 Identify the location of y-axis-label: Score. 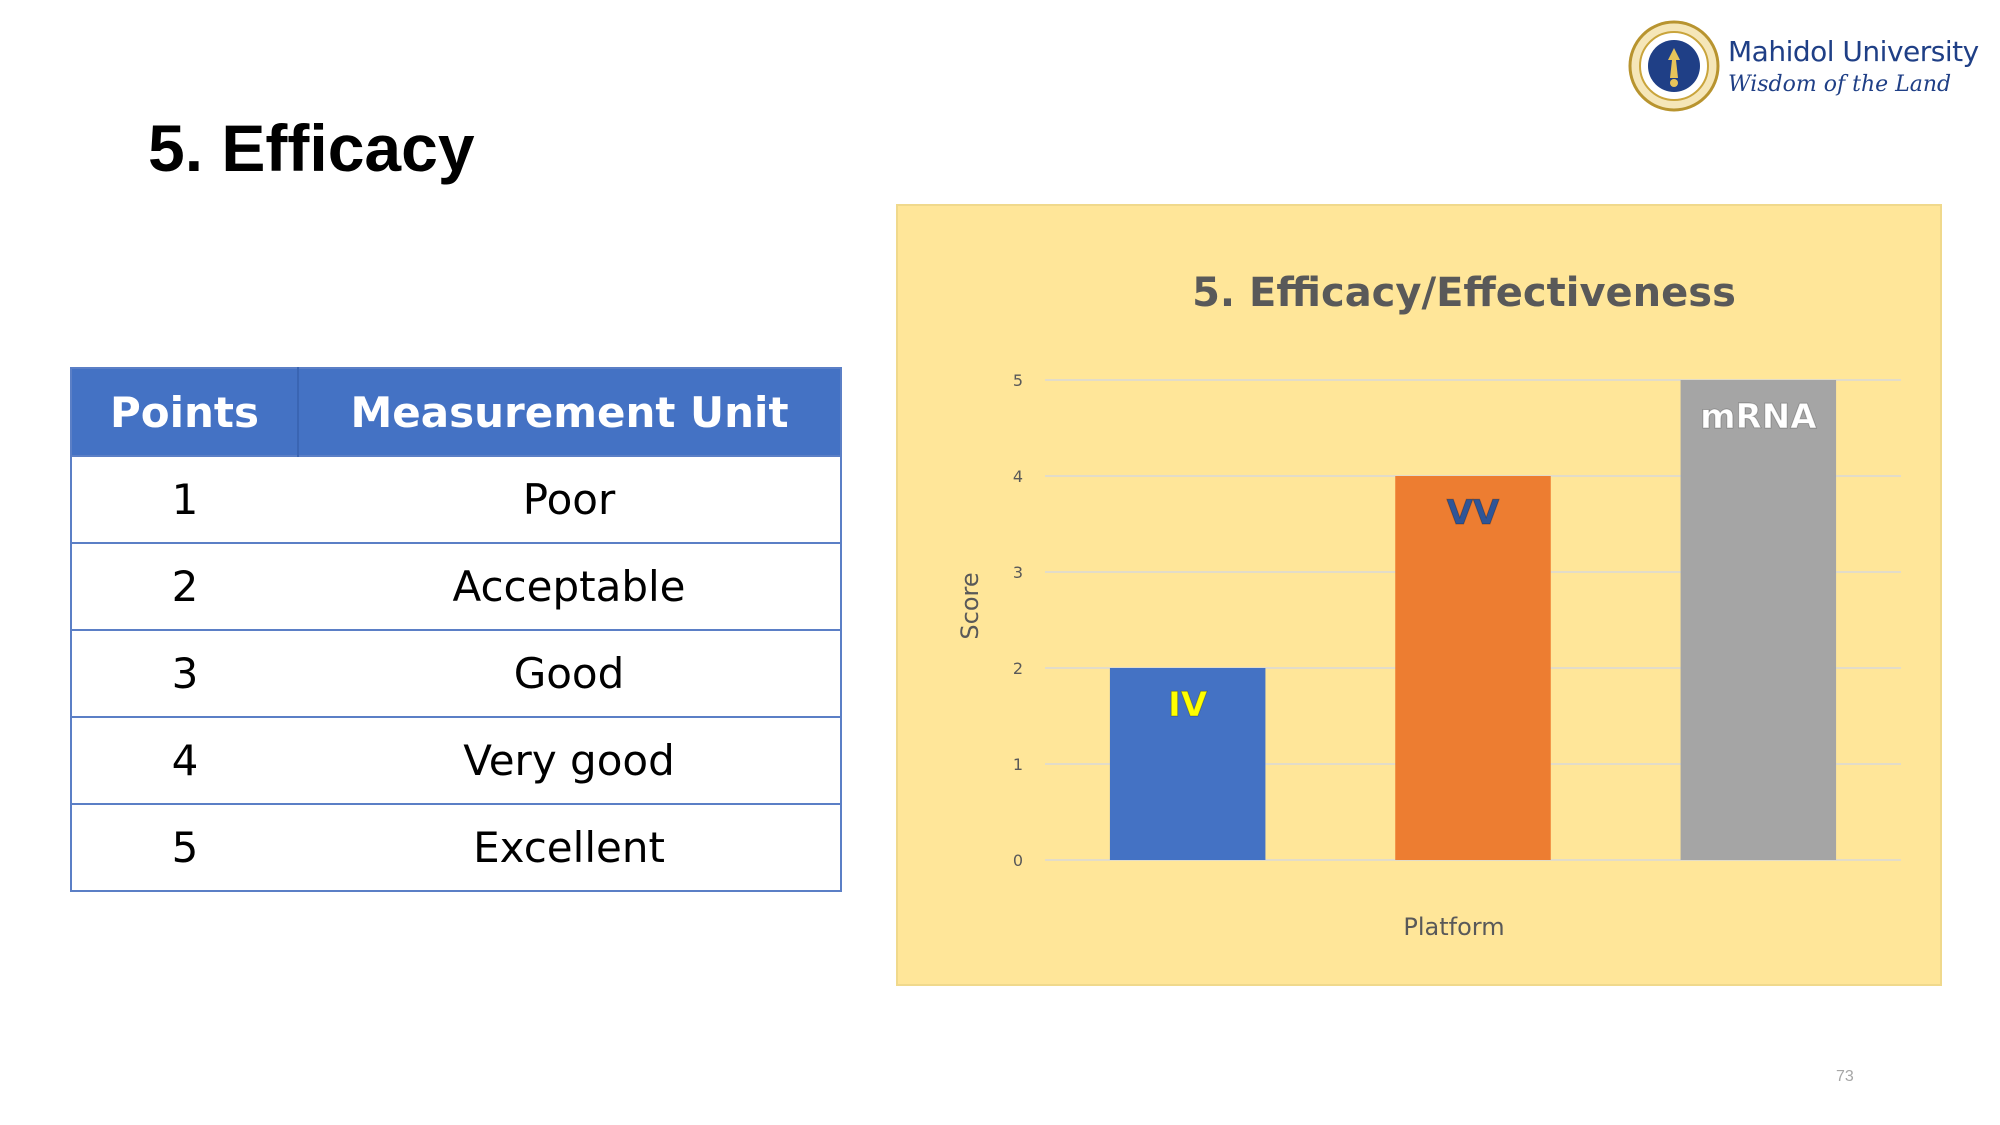
(970, 605).